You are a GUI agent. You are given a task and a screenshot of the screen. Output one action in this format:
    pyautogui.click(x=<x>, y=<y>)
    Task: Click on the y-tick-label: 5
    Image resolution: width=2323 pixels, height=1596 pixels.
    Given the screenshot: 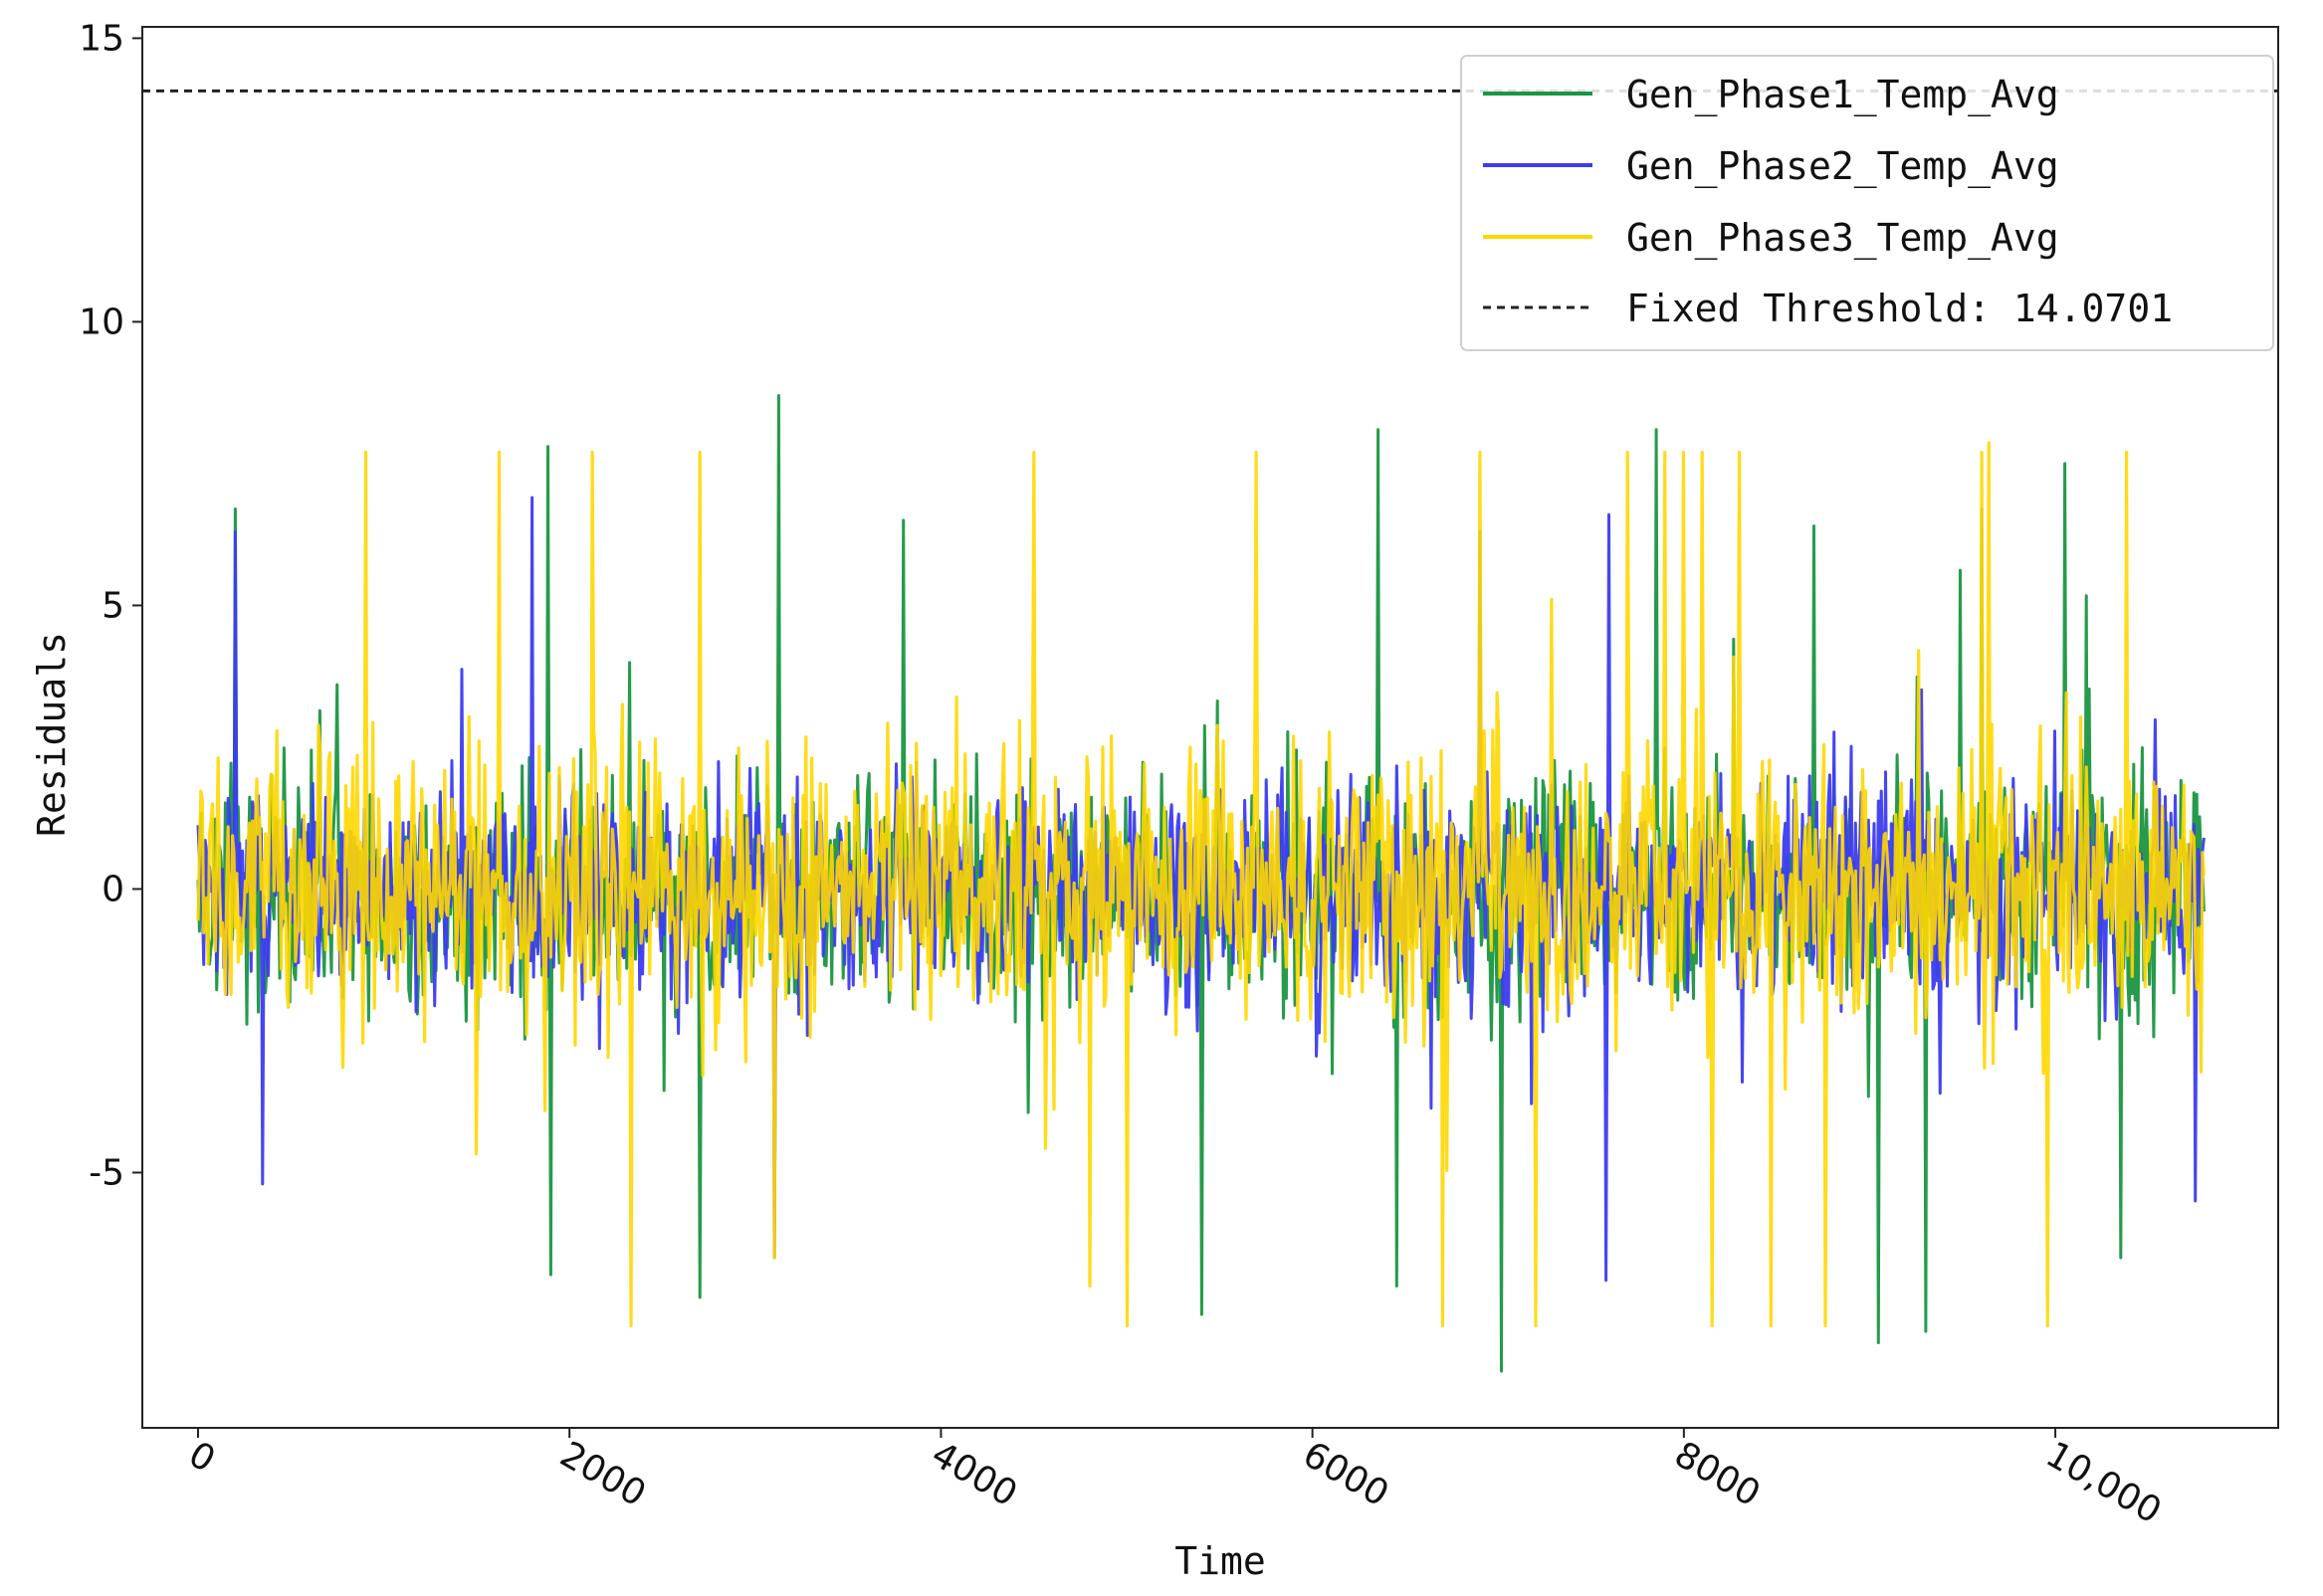 What is the action you would take?
    pyautogui.click(x=113, y=605)
    